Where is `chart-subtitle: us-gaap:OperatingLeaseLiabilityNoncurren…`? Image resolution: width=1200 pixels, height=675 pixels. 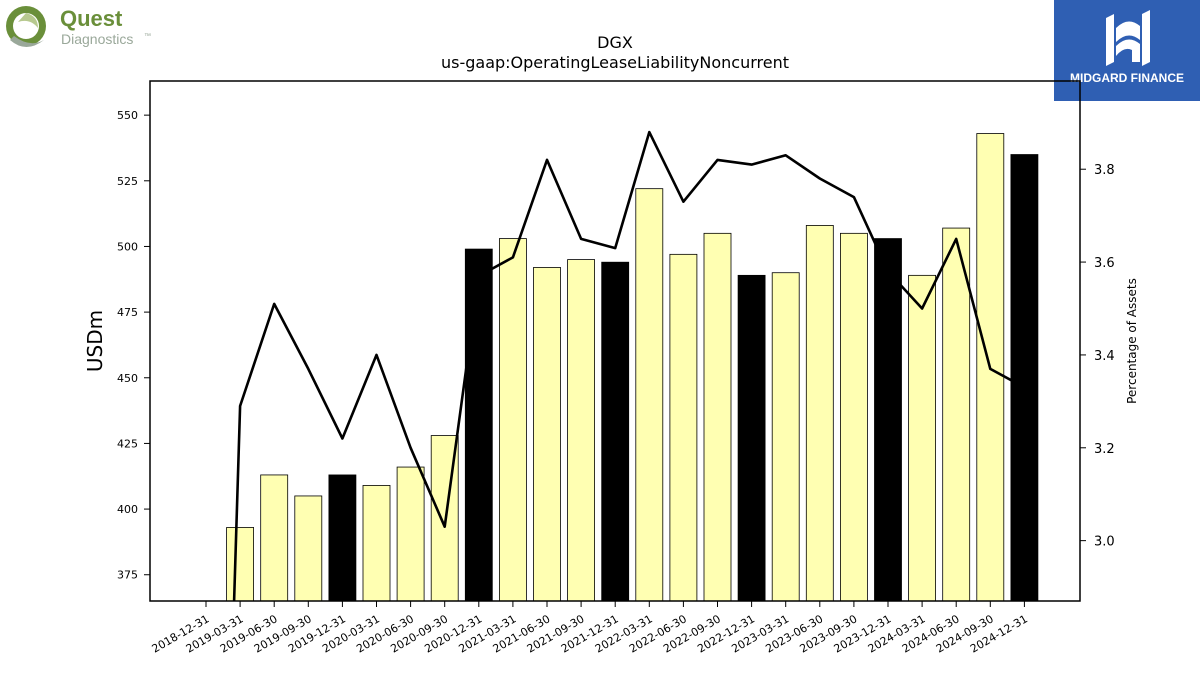 chart-subtitle: us-gaap:OperatingLeaseLiabilityNoncurren… is located at coordinates (615, 62).